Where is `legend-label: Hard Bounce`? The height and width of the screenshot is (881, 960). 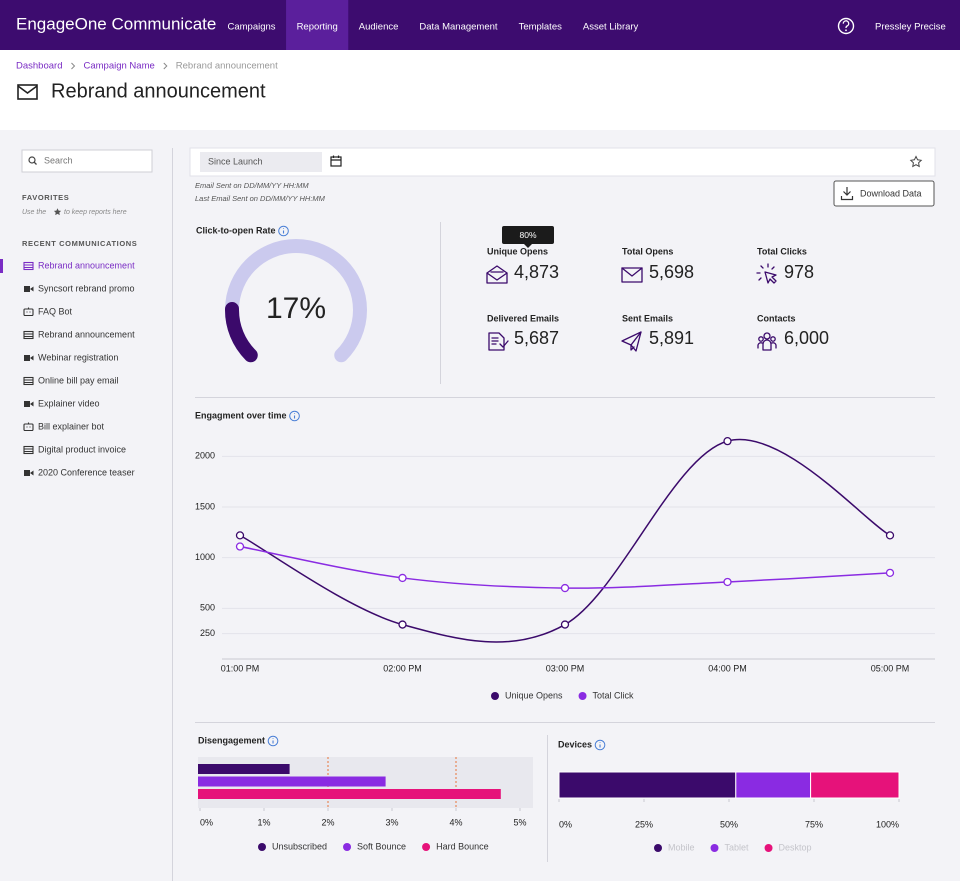
legend-label: Hard Bounce is located at coordinates (462, 846).